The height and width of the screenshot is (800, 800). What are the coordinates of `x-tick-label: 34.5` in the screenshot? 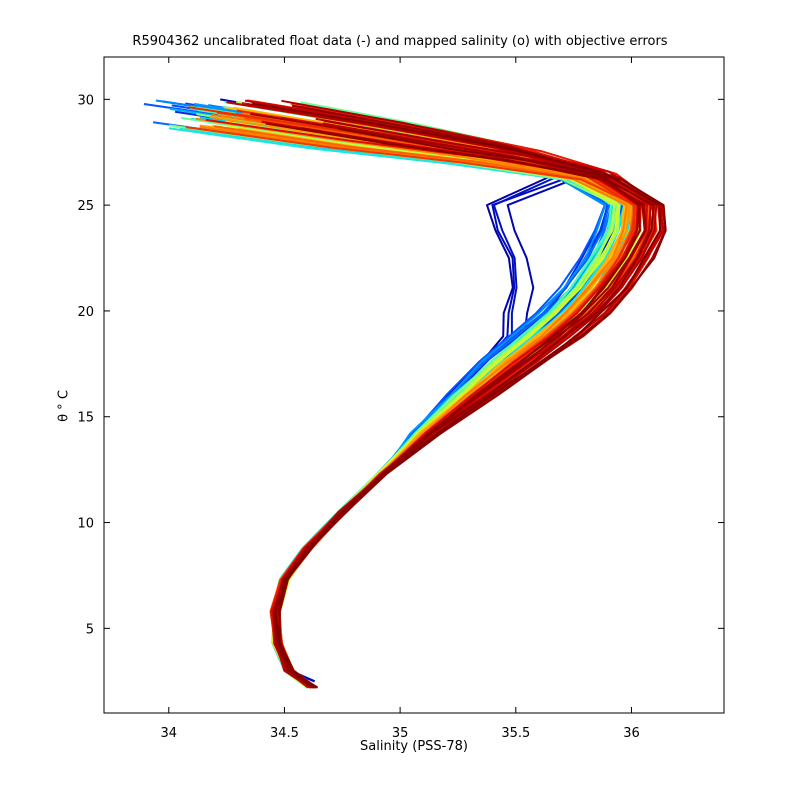 It's located at (284, 733).